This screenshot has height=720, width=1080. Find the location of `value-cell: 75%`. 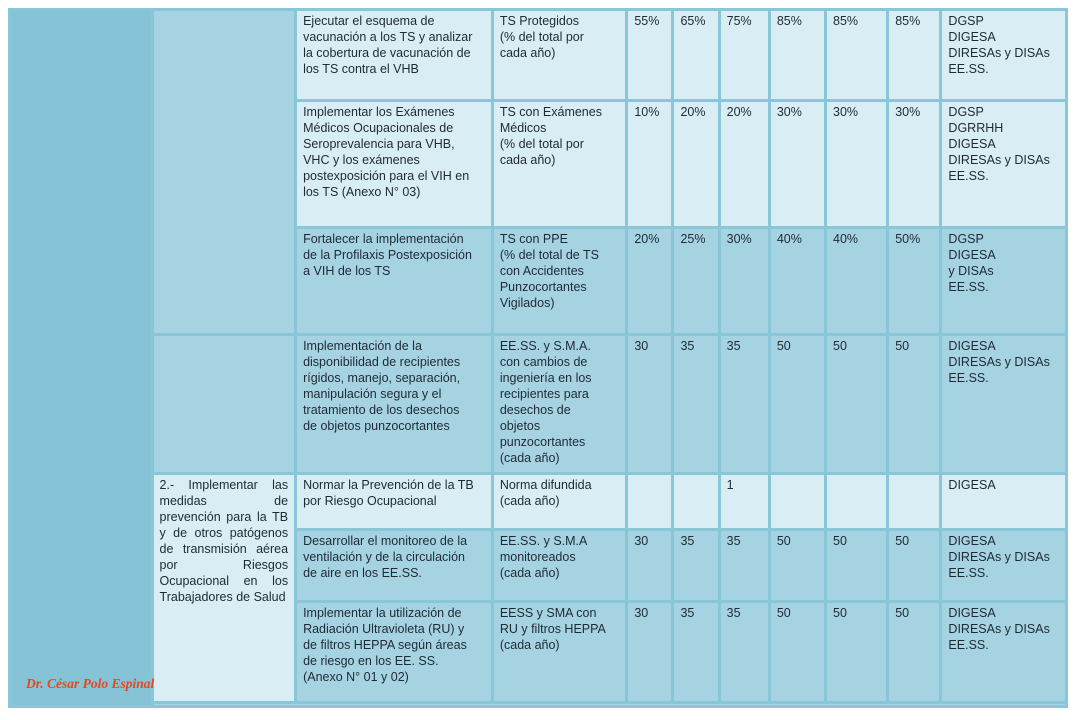

value-cell: 75% is located at coordinates (744, 55).